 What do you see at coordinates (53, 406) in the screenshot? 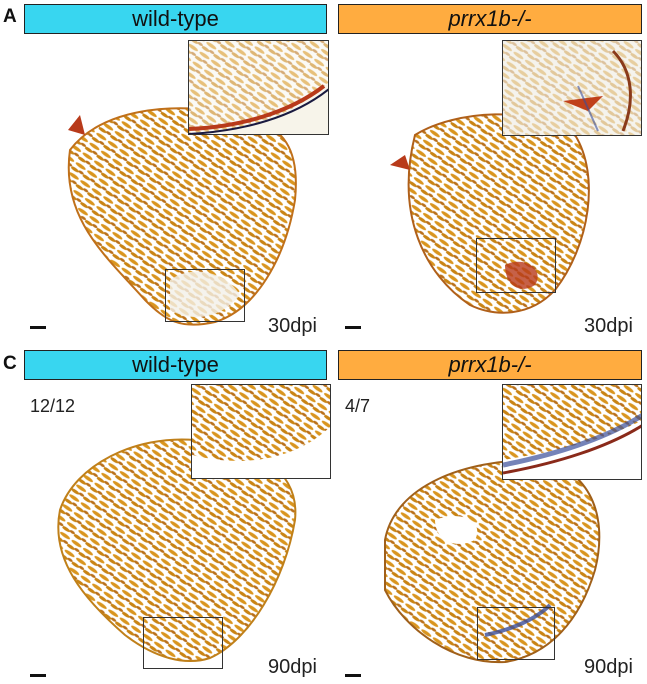
I see `ratio-c-wildtype: 12/12` at bounding box center [53, 406].